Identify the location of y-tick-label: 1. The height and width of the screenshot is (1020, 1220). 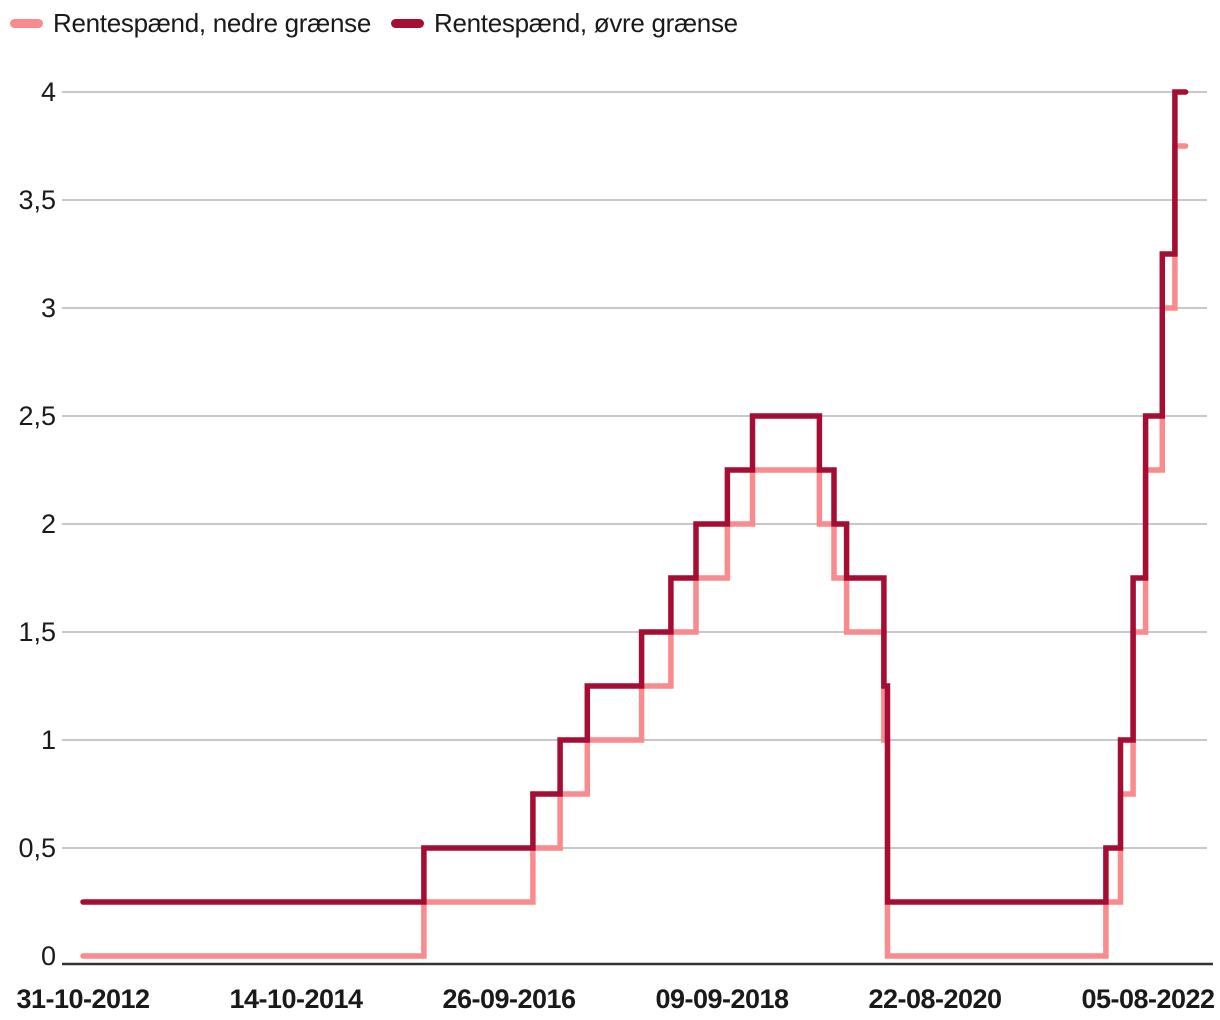
(48, 740).